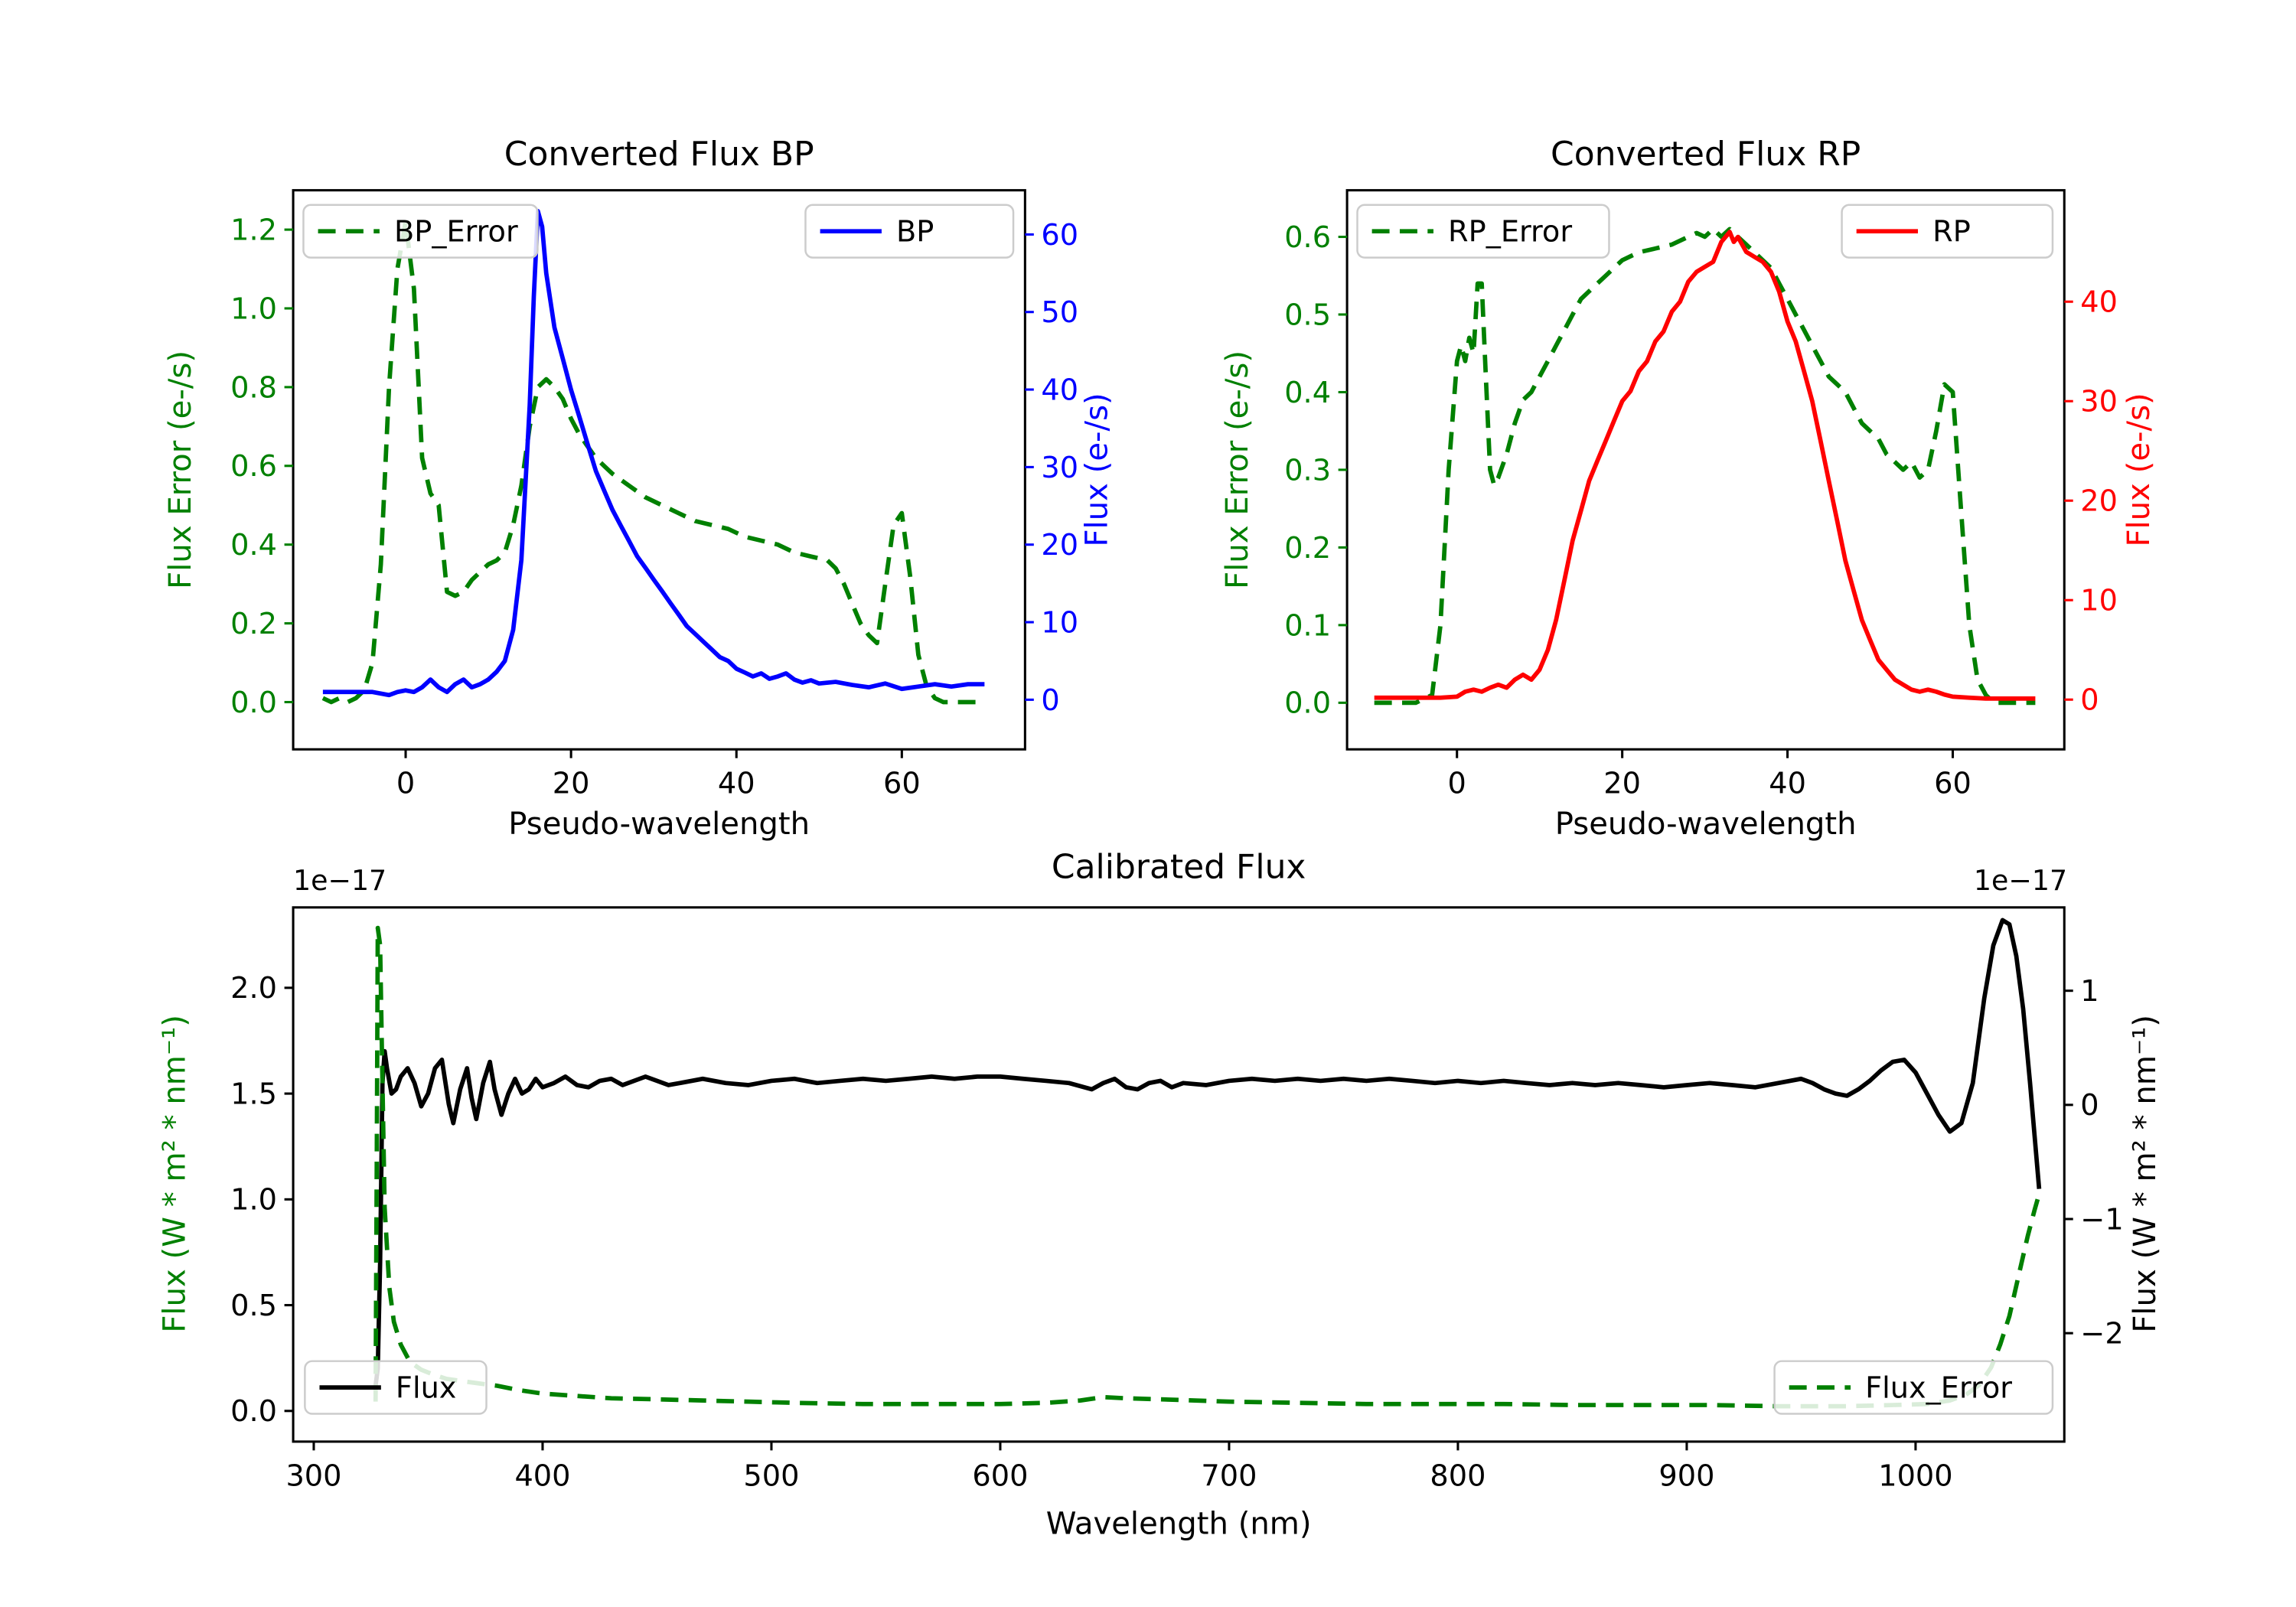 This screenshot has width=2296, height=1607. Describe the element at coordinates (1059, 390) in the screenshot. I see `bp-y-tick-right-label: 40` at that location.